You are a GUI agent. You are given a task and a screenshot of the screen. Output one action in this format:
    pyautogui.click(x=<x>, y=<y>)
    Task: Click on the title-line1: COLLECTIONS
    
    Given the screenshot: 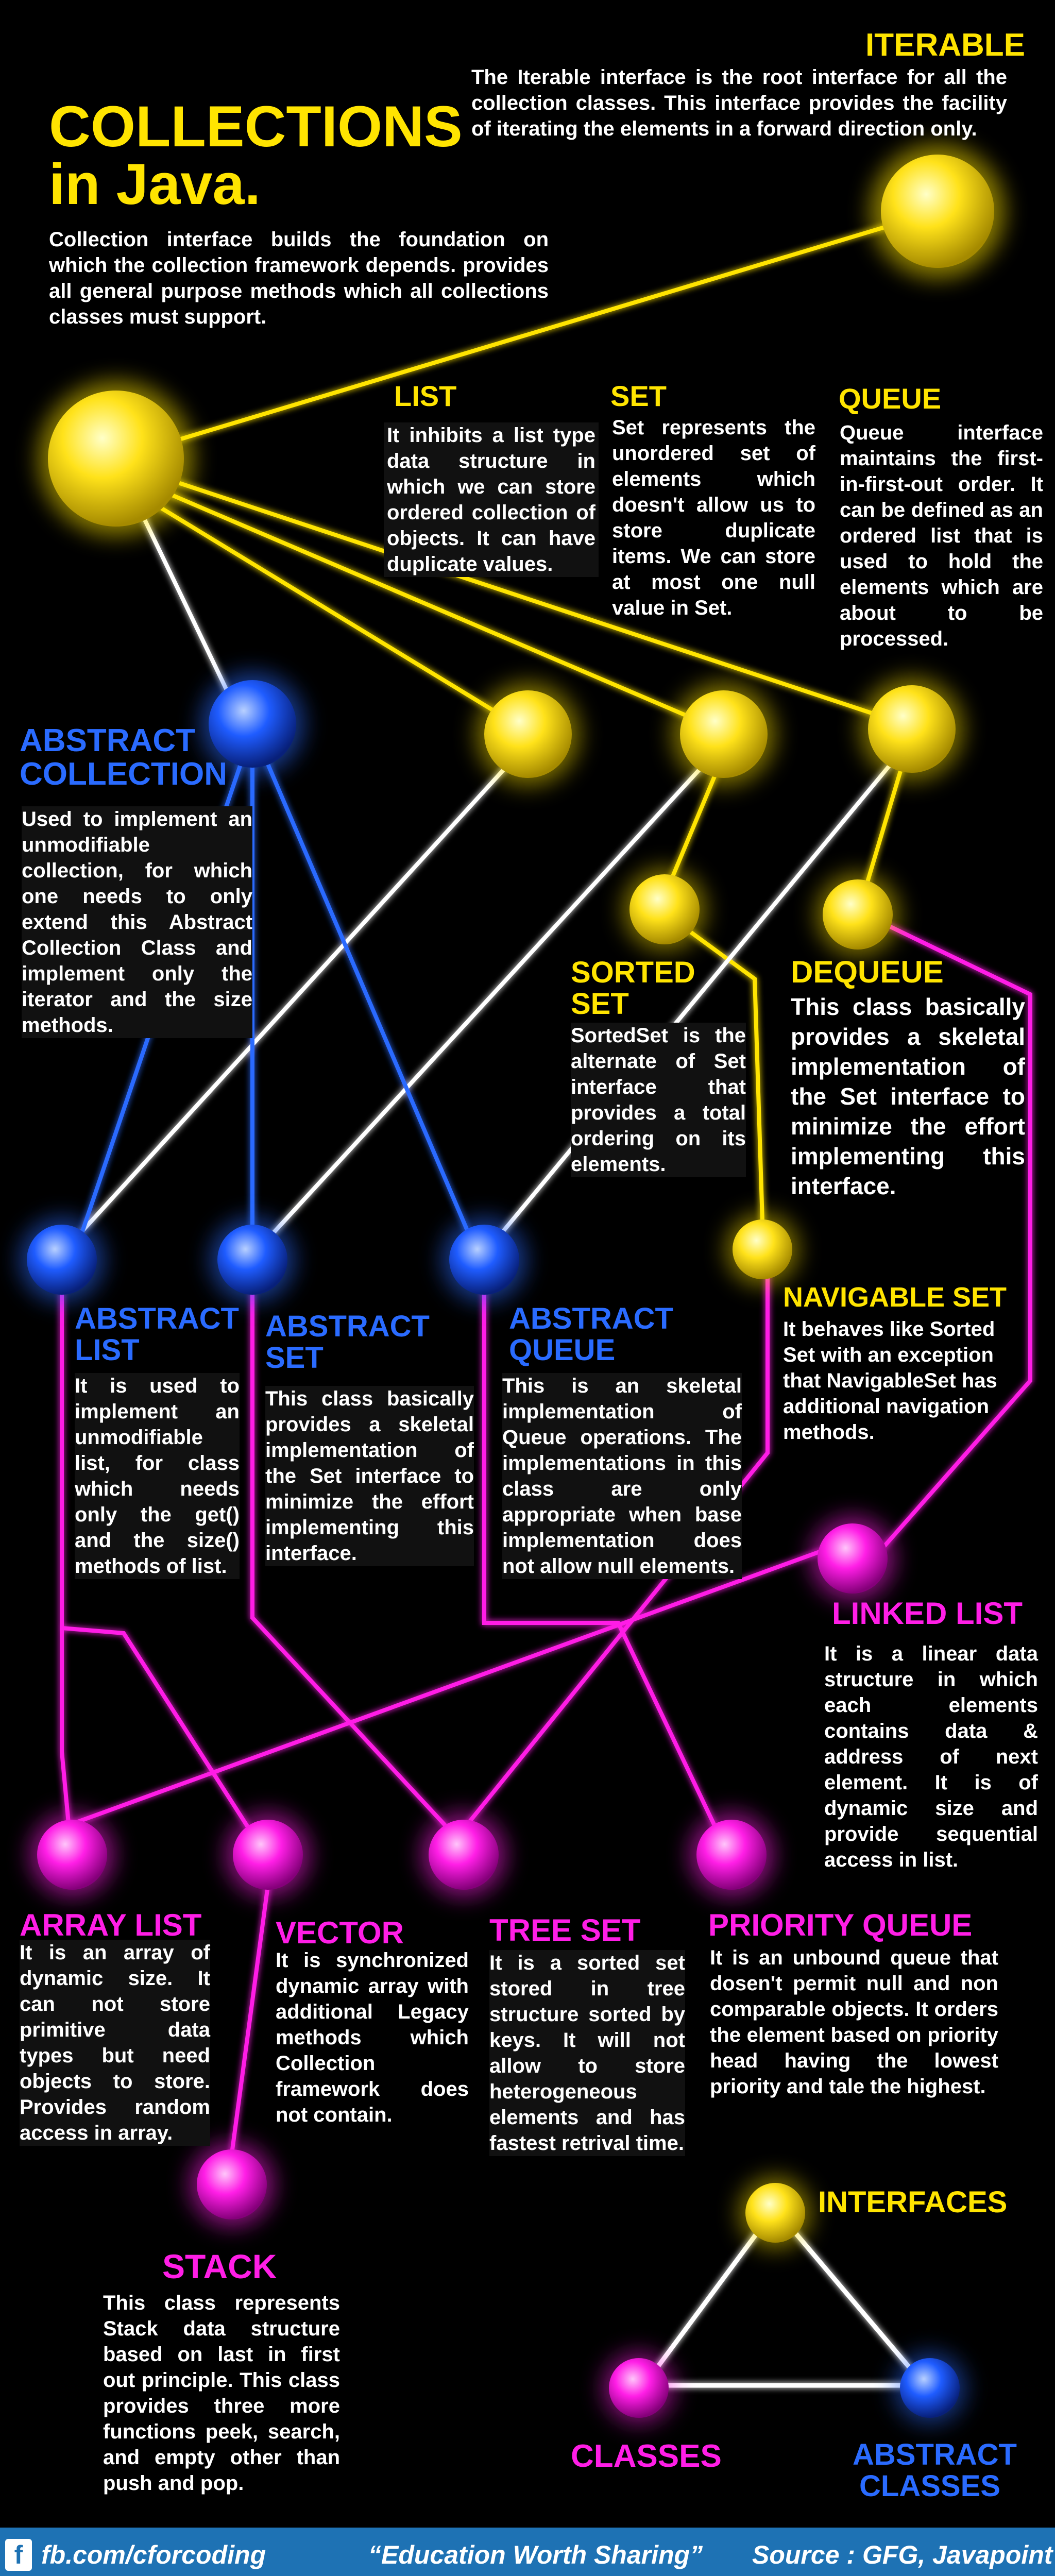 What is the action you would take?
    pyautogui.click(x=256, y=127)
    